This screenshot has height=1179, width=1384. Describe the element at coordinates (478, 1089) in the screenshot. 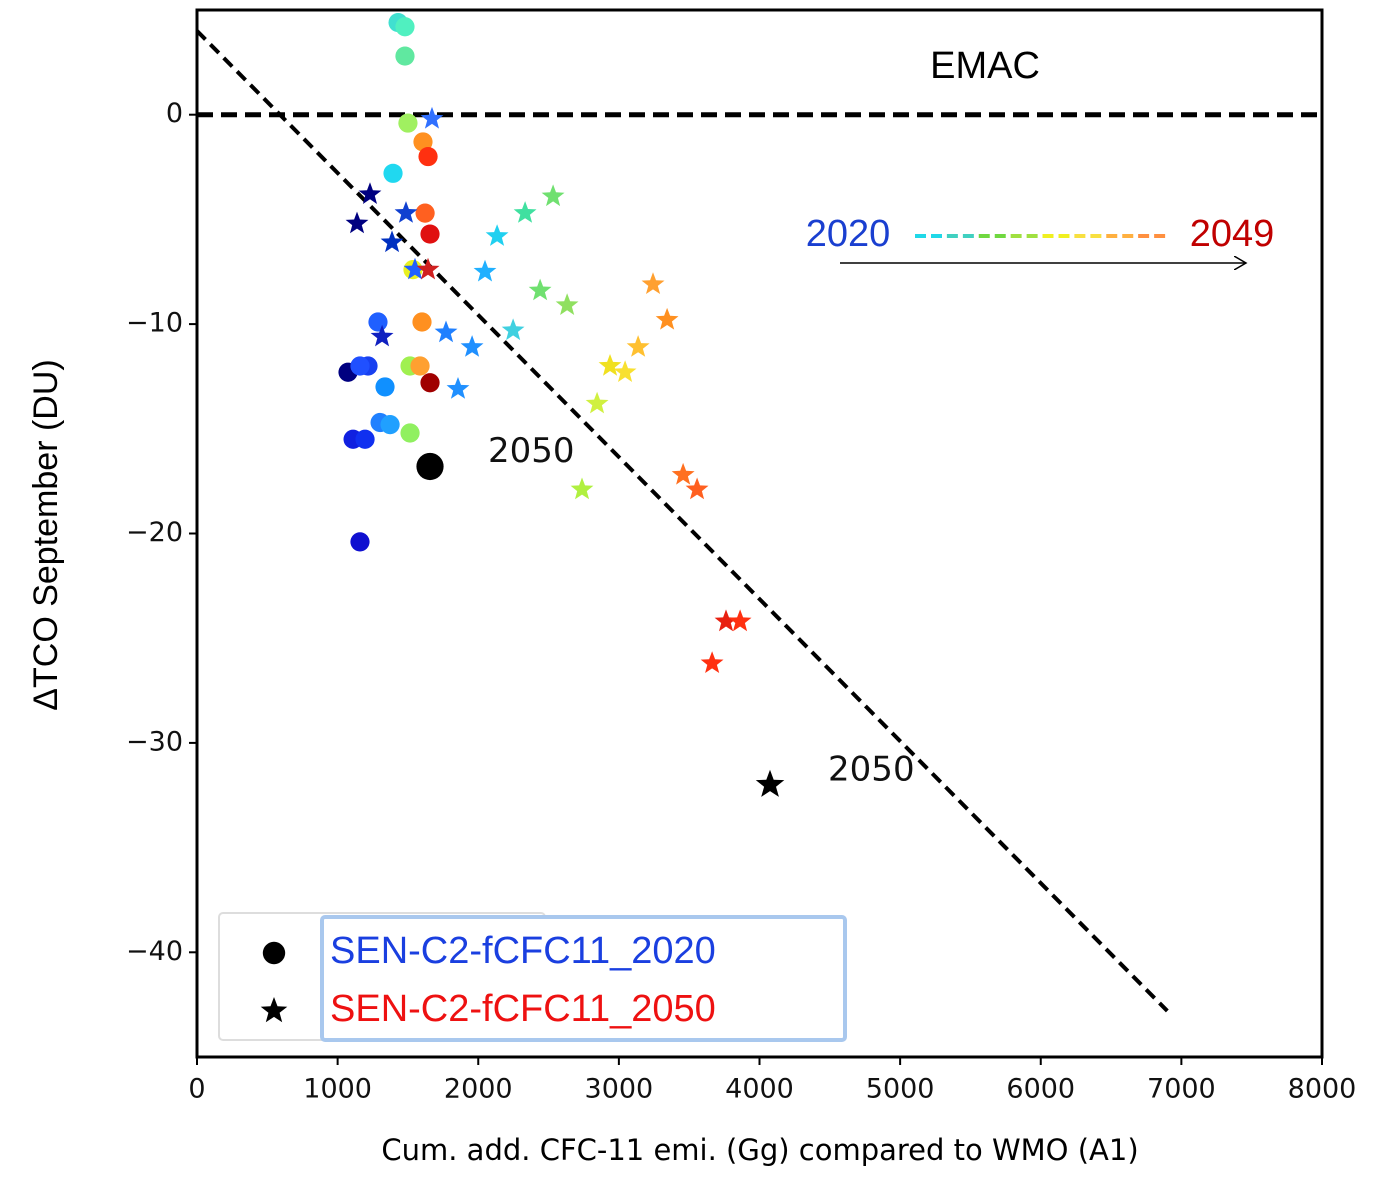

I see `x-tick-label: 2000` at that location.